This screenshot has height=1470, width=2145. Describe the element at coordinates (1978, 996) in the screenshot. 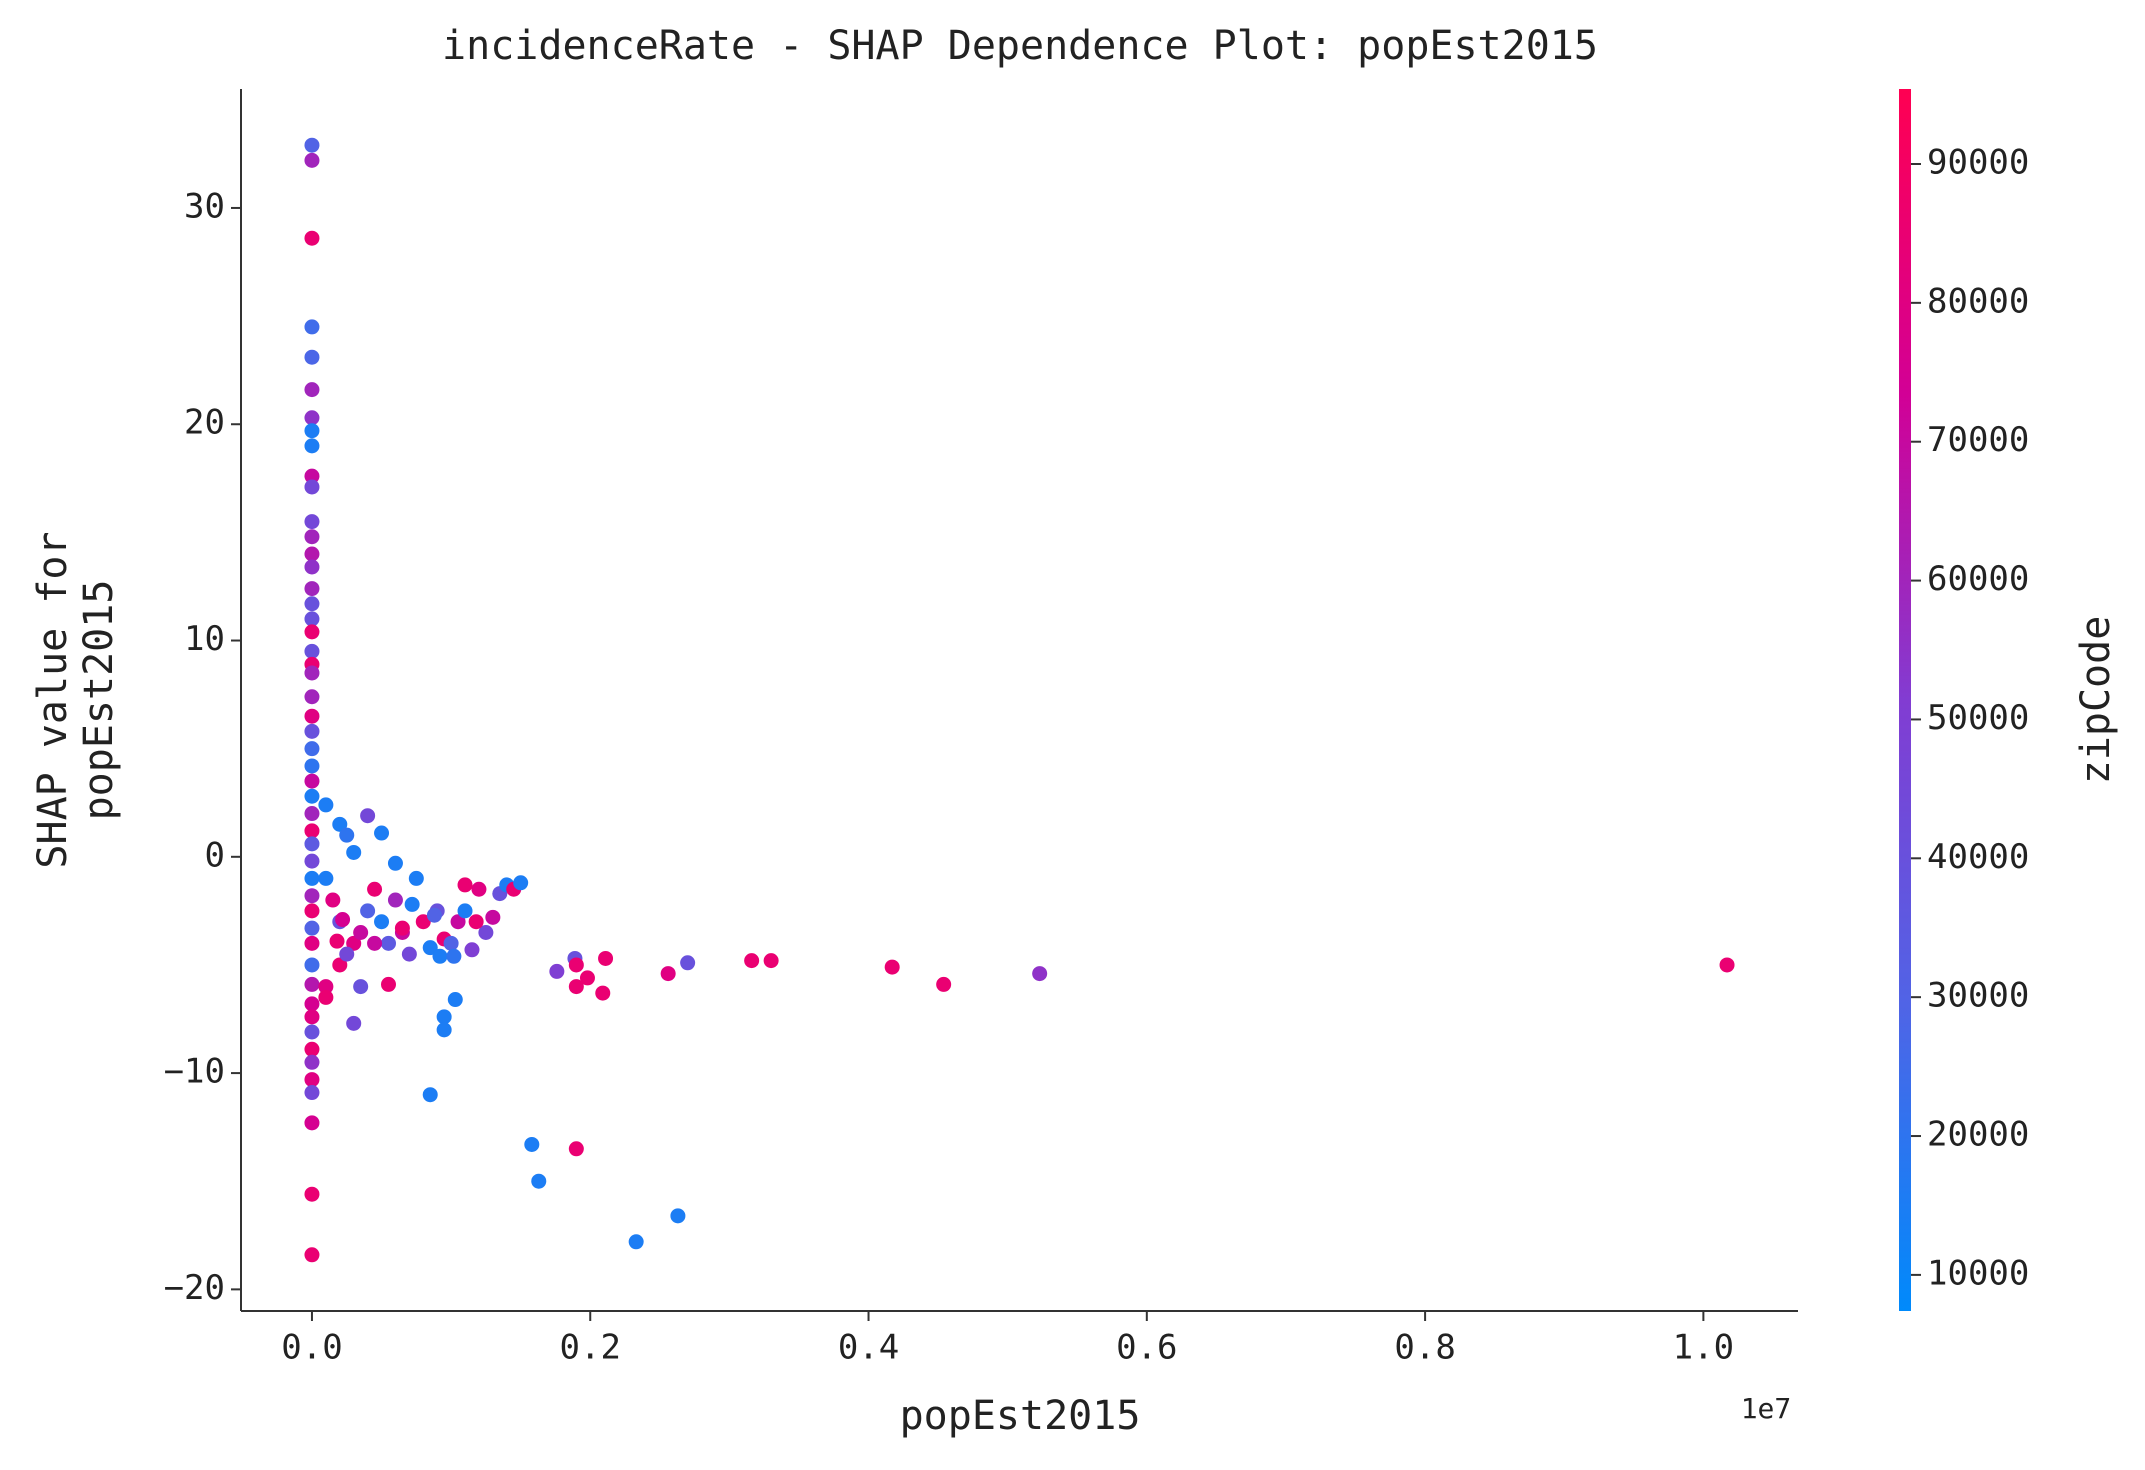

I see `colorbar-tick-label: 30000` at that location.